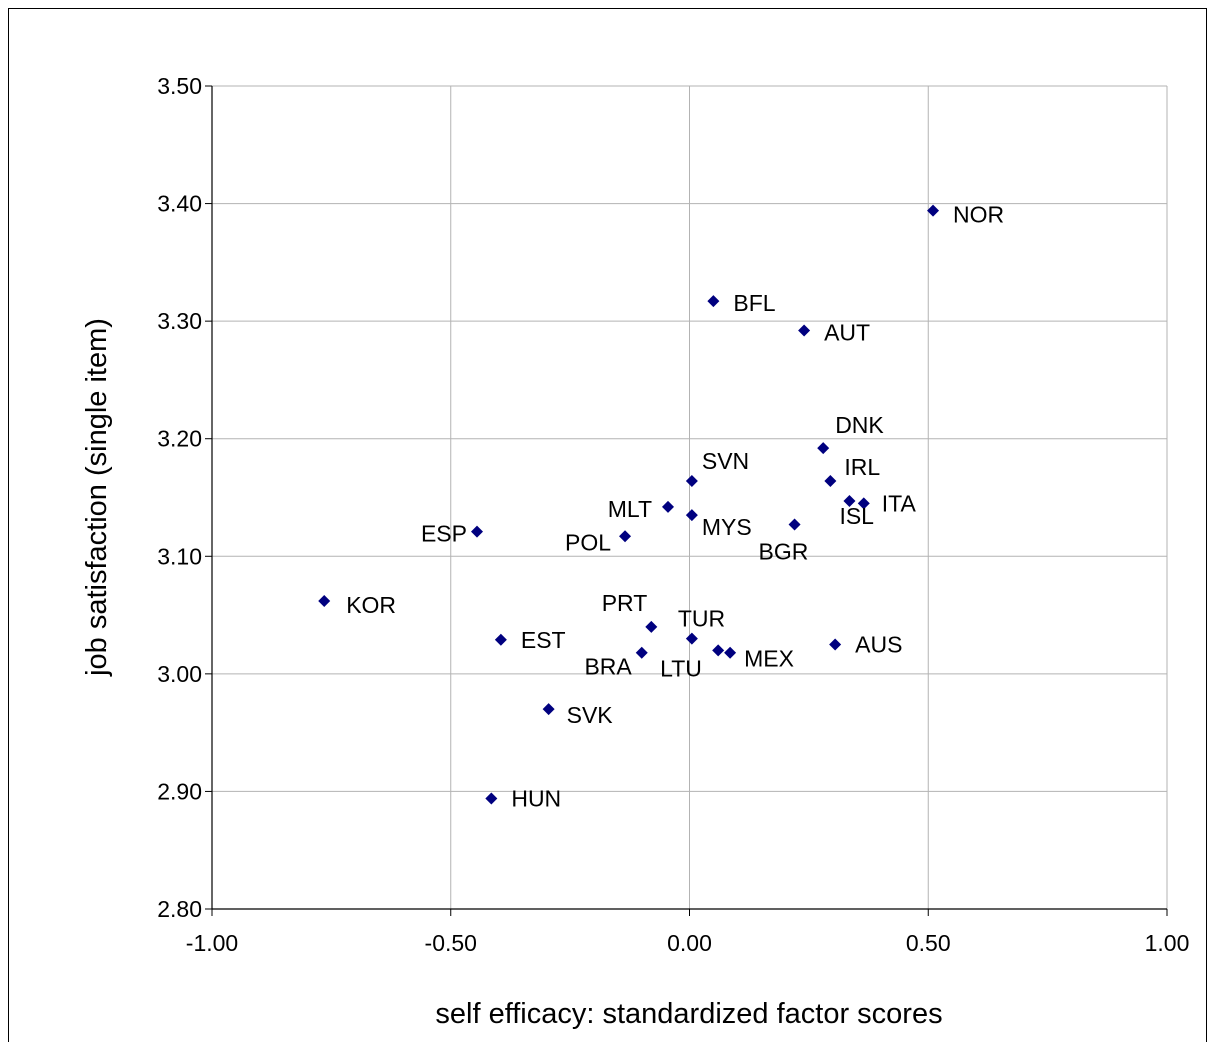 The height and width of the screenshot is (1042, 1209). I want to click on point-label-mlt: MLT, so click(630, 509).